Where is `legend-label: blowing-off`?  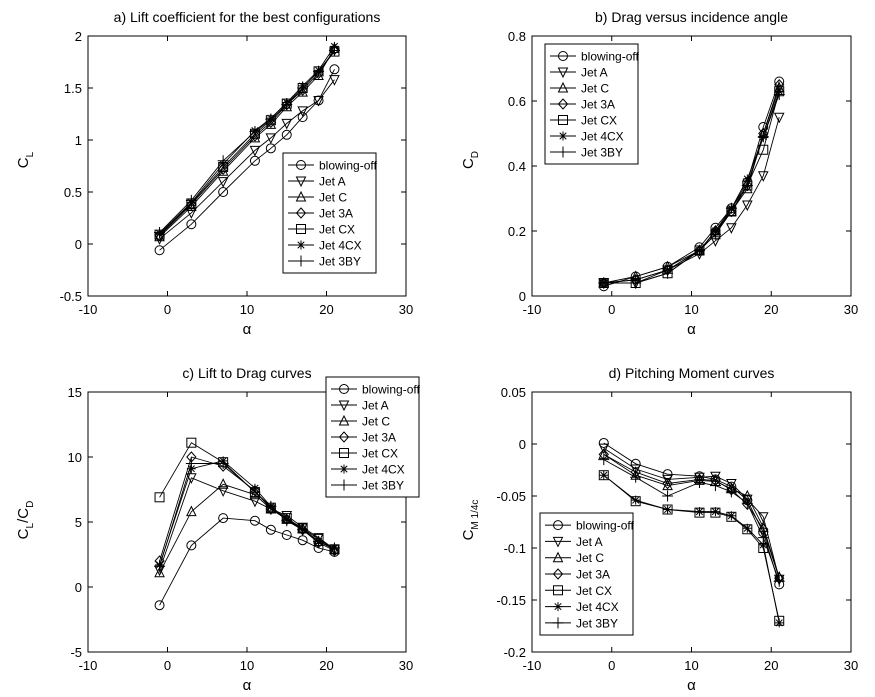 legend-label: blowing-off is located at coordinates (610, 57).